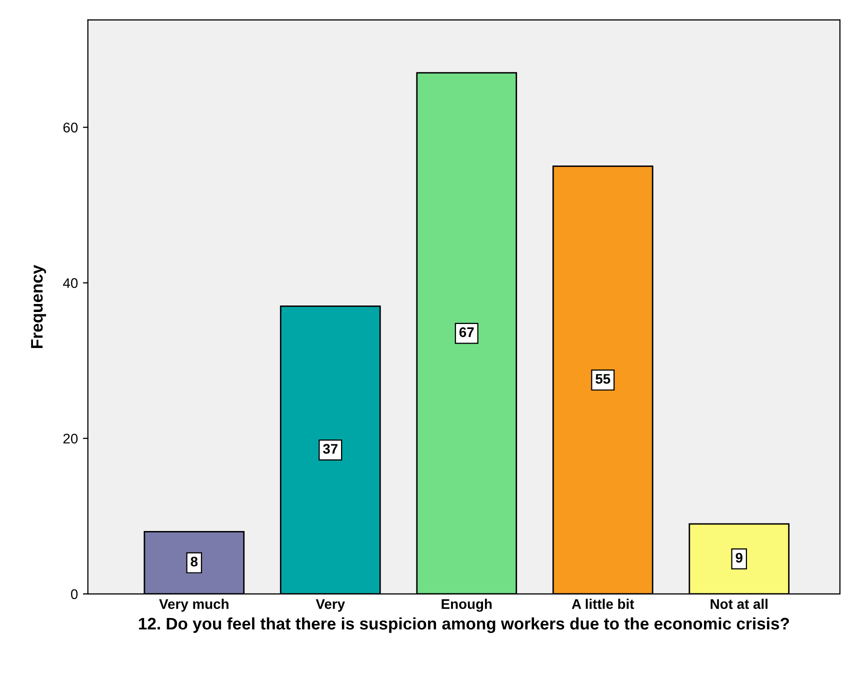  What do you see at coordinates (330, 449) in the screenshot?
I see `data-label: 37` at bounding box center [330, 449].